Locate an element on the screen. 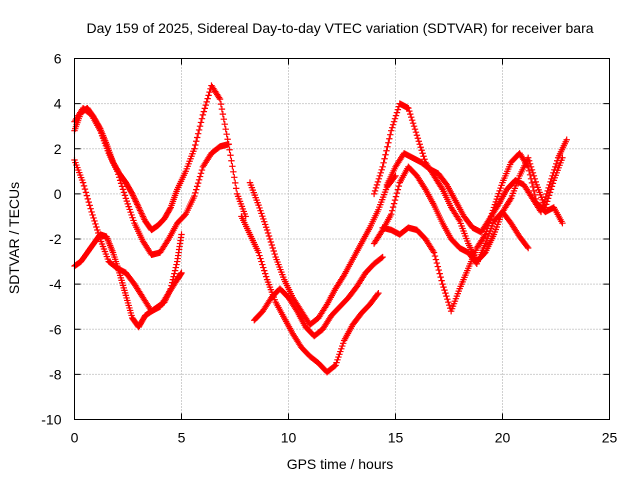 The image size is (640, 480). y-tick-label: 6 is located at coordinates (58, 59).